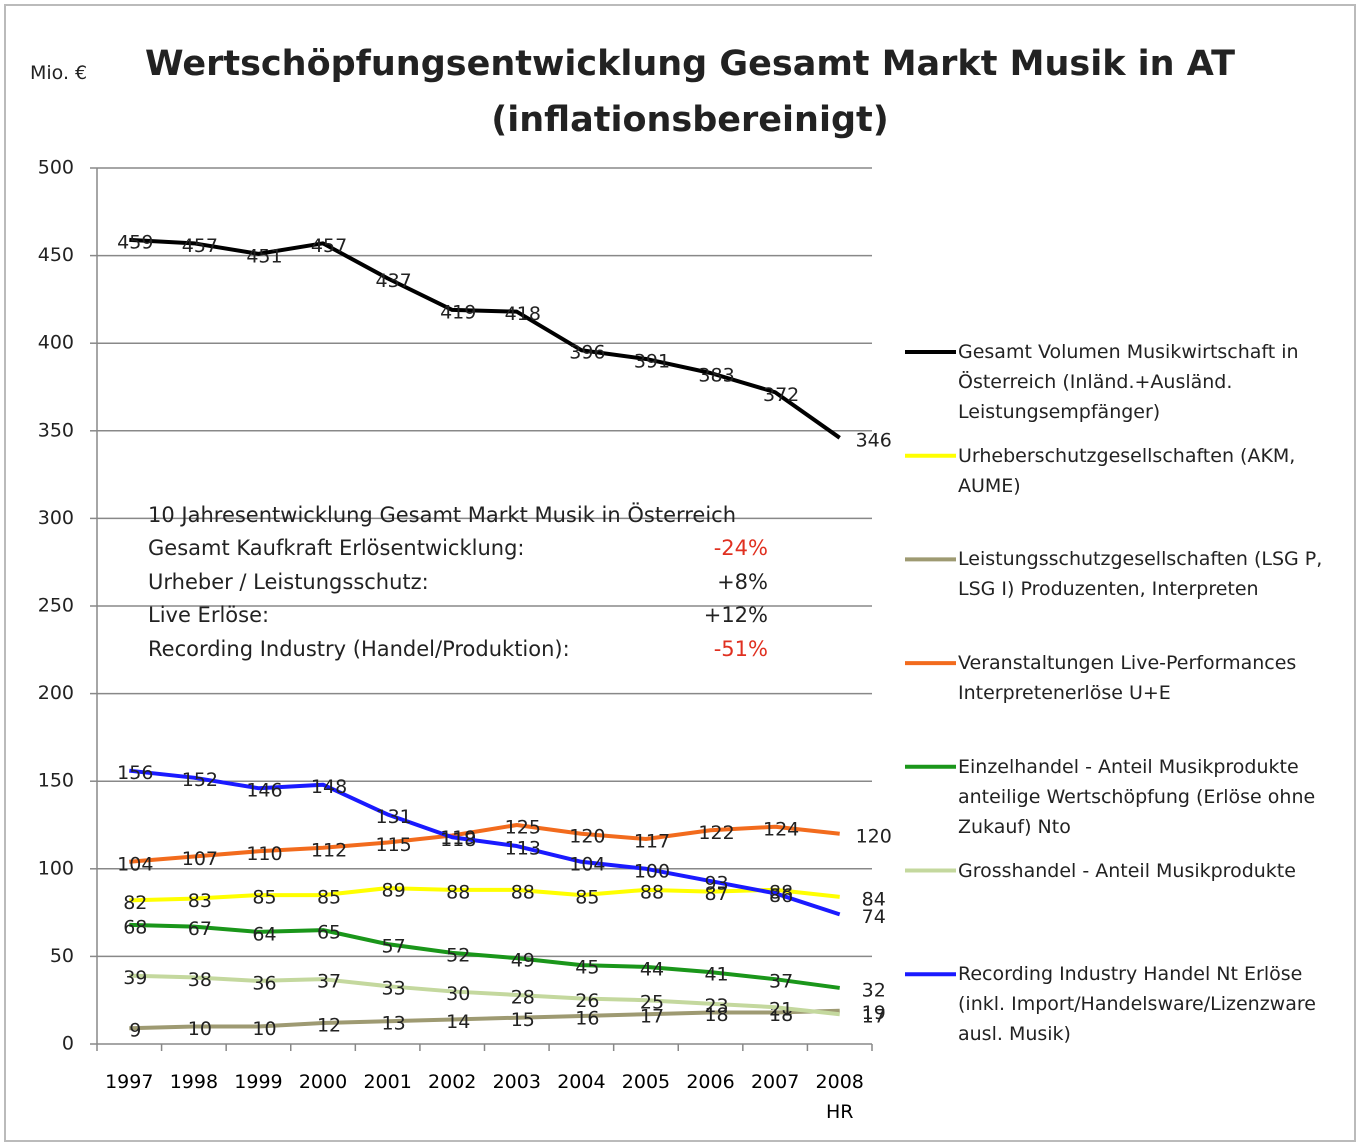 The width and height of the screenshot is (1364, 1146). Describe the element at coordinates (452, 1082) in the screenshot. I see `x-tick-label: 2002` at that location.